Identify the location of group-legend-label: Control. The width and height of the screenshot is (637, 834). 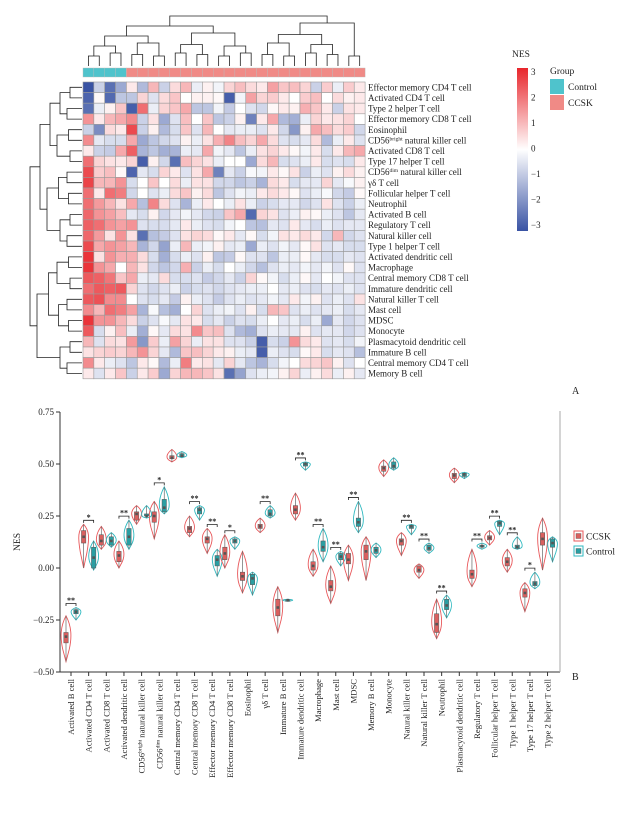
(582, 88).